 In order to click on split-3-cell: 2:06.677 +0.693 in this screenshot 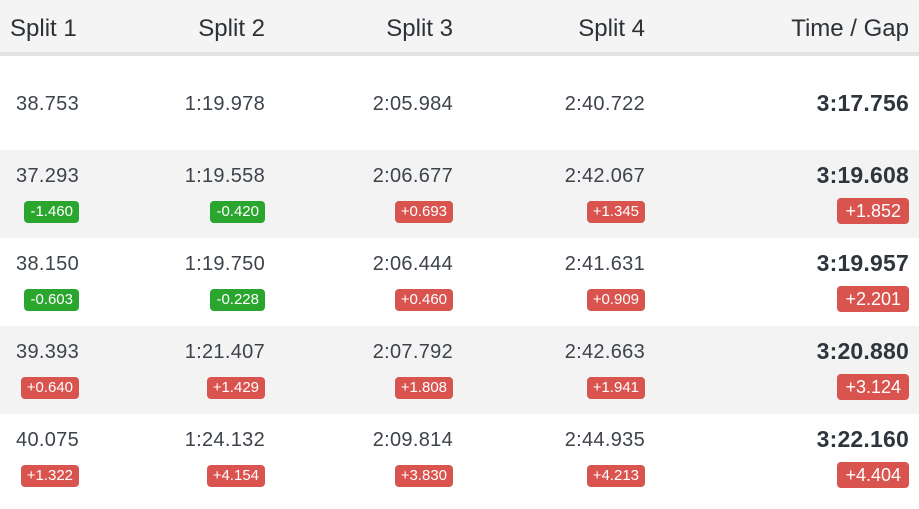, I will do `click(226, 194)`.